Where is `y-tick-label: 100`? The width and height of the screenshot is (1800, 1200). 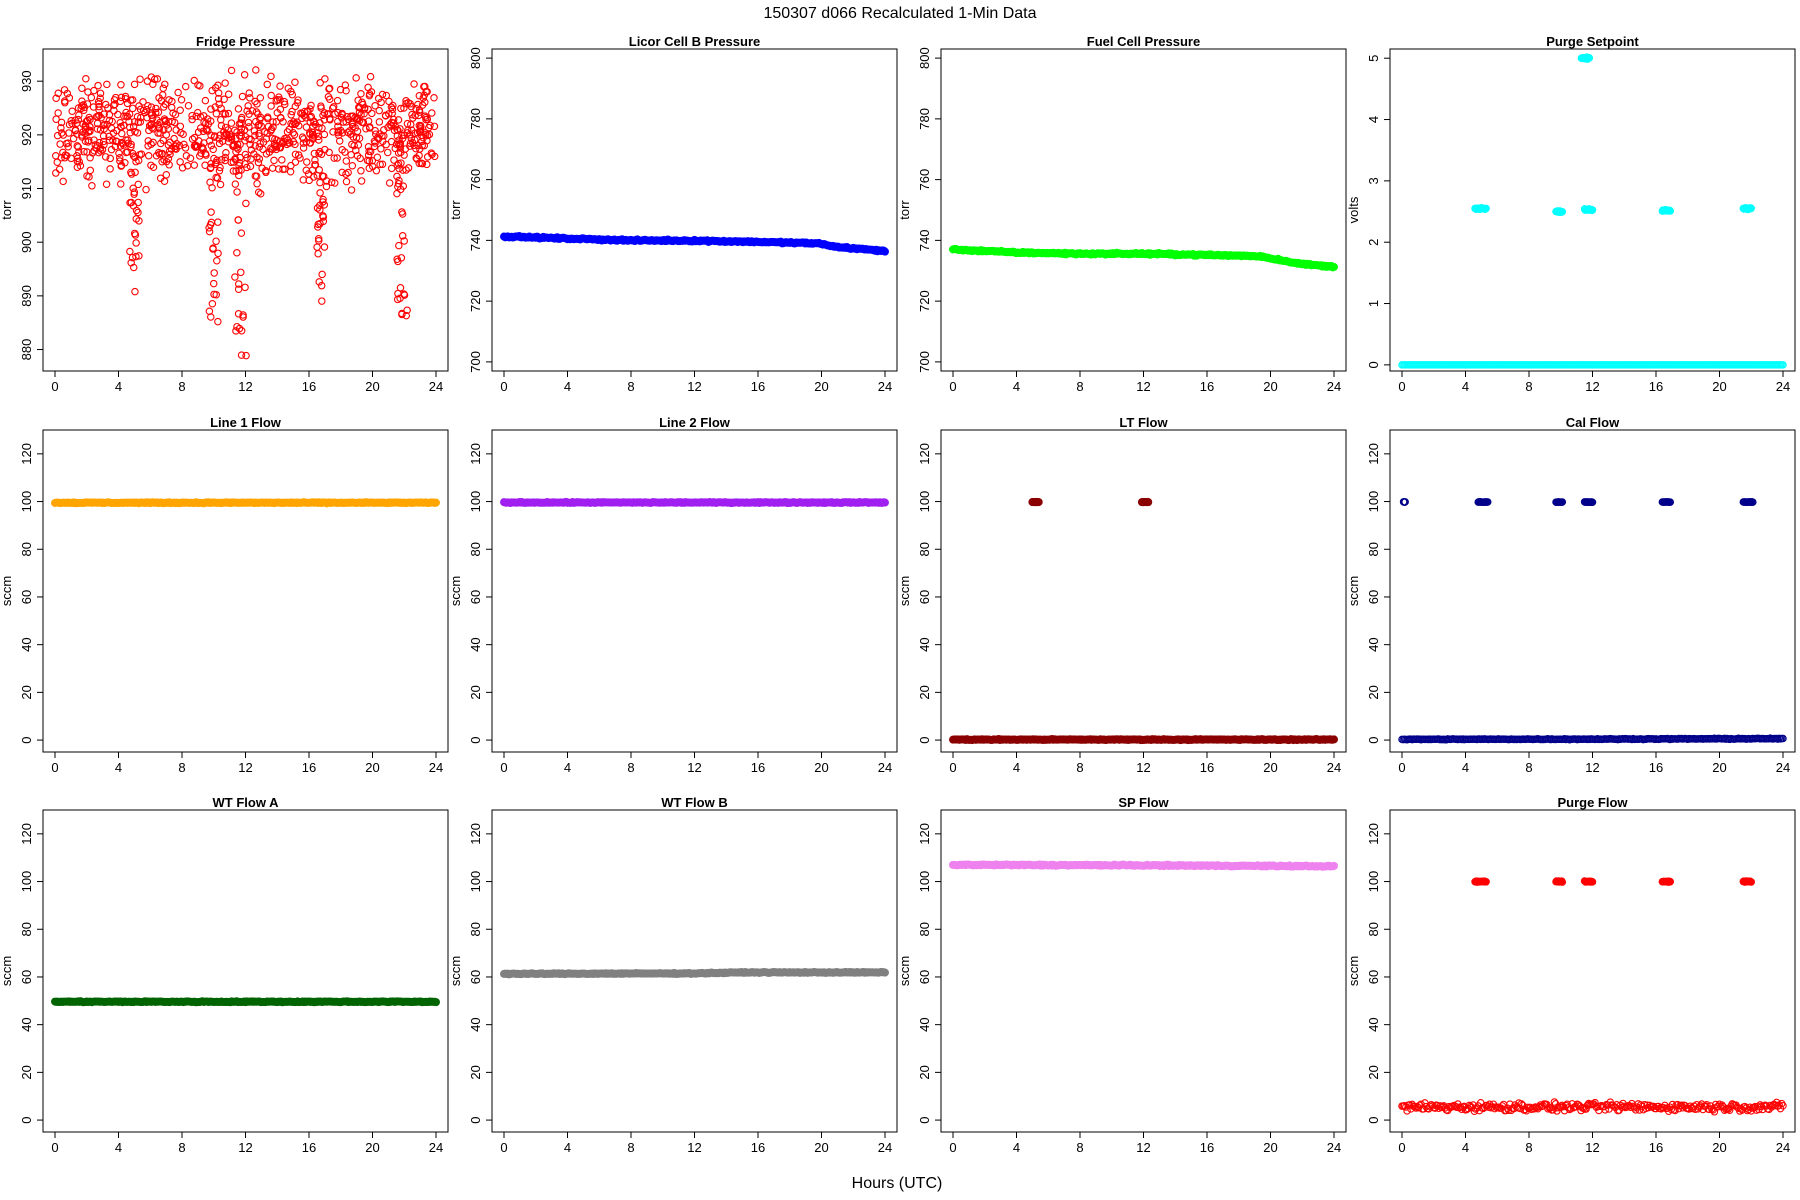
y-tick-label: 100 is located at coordinates (1373, 502).